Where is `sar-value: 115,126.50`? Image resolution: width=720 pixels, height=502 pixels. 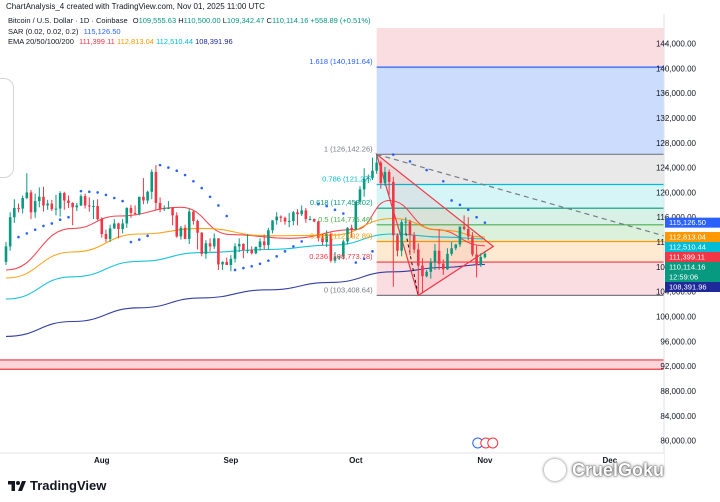
sar-value: 115,126.50 is located at coordinates (102, 31).